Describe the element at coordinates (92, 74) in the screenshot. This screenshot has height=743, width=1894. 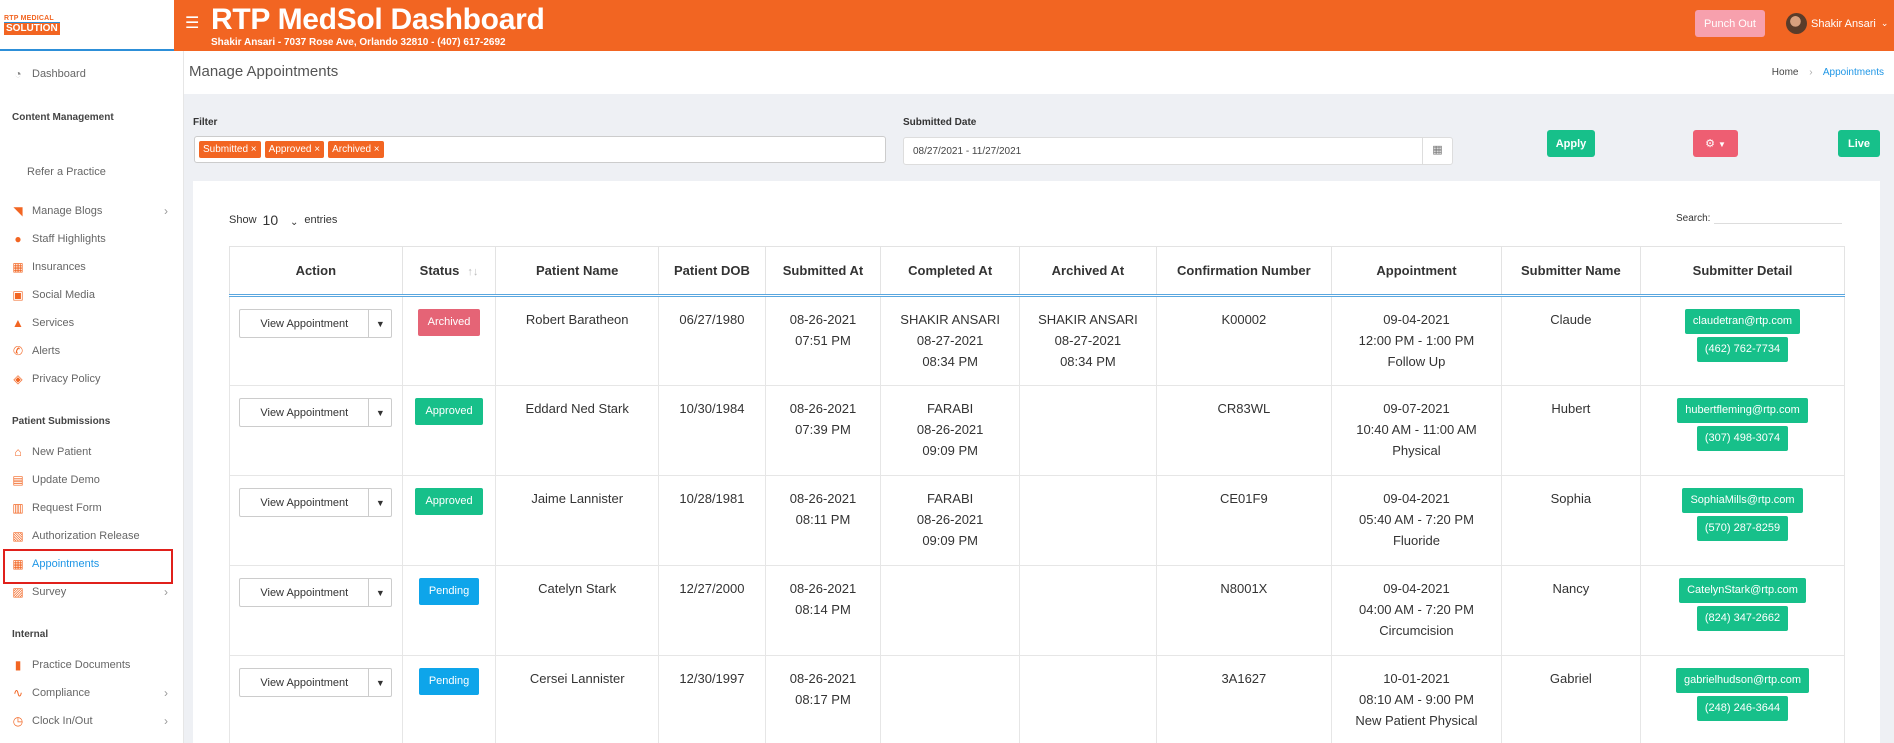
I see `sidebar-item-dashboard: ◔ Dashboard` at that location.